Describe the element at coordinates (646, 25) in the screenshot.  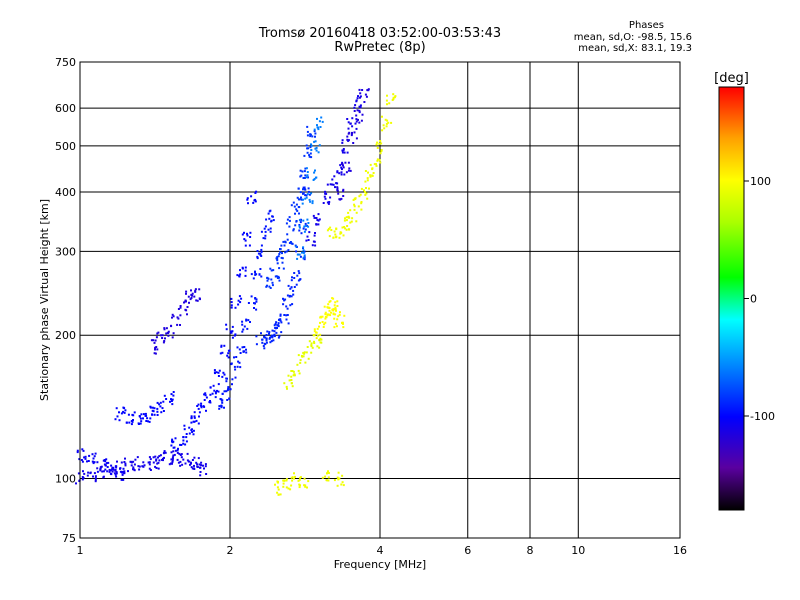
I see `phase-stats-heading: Phases` at that location.